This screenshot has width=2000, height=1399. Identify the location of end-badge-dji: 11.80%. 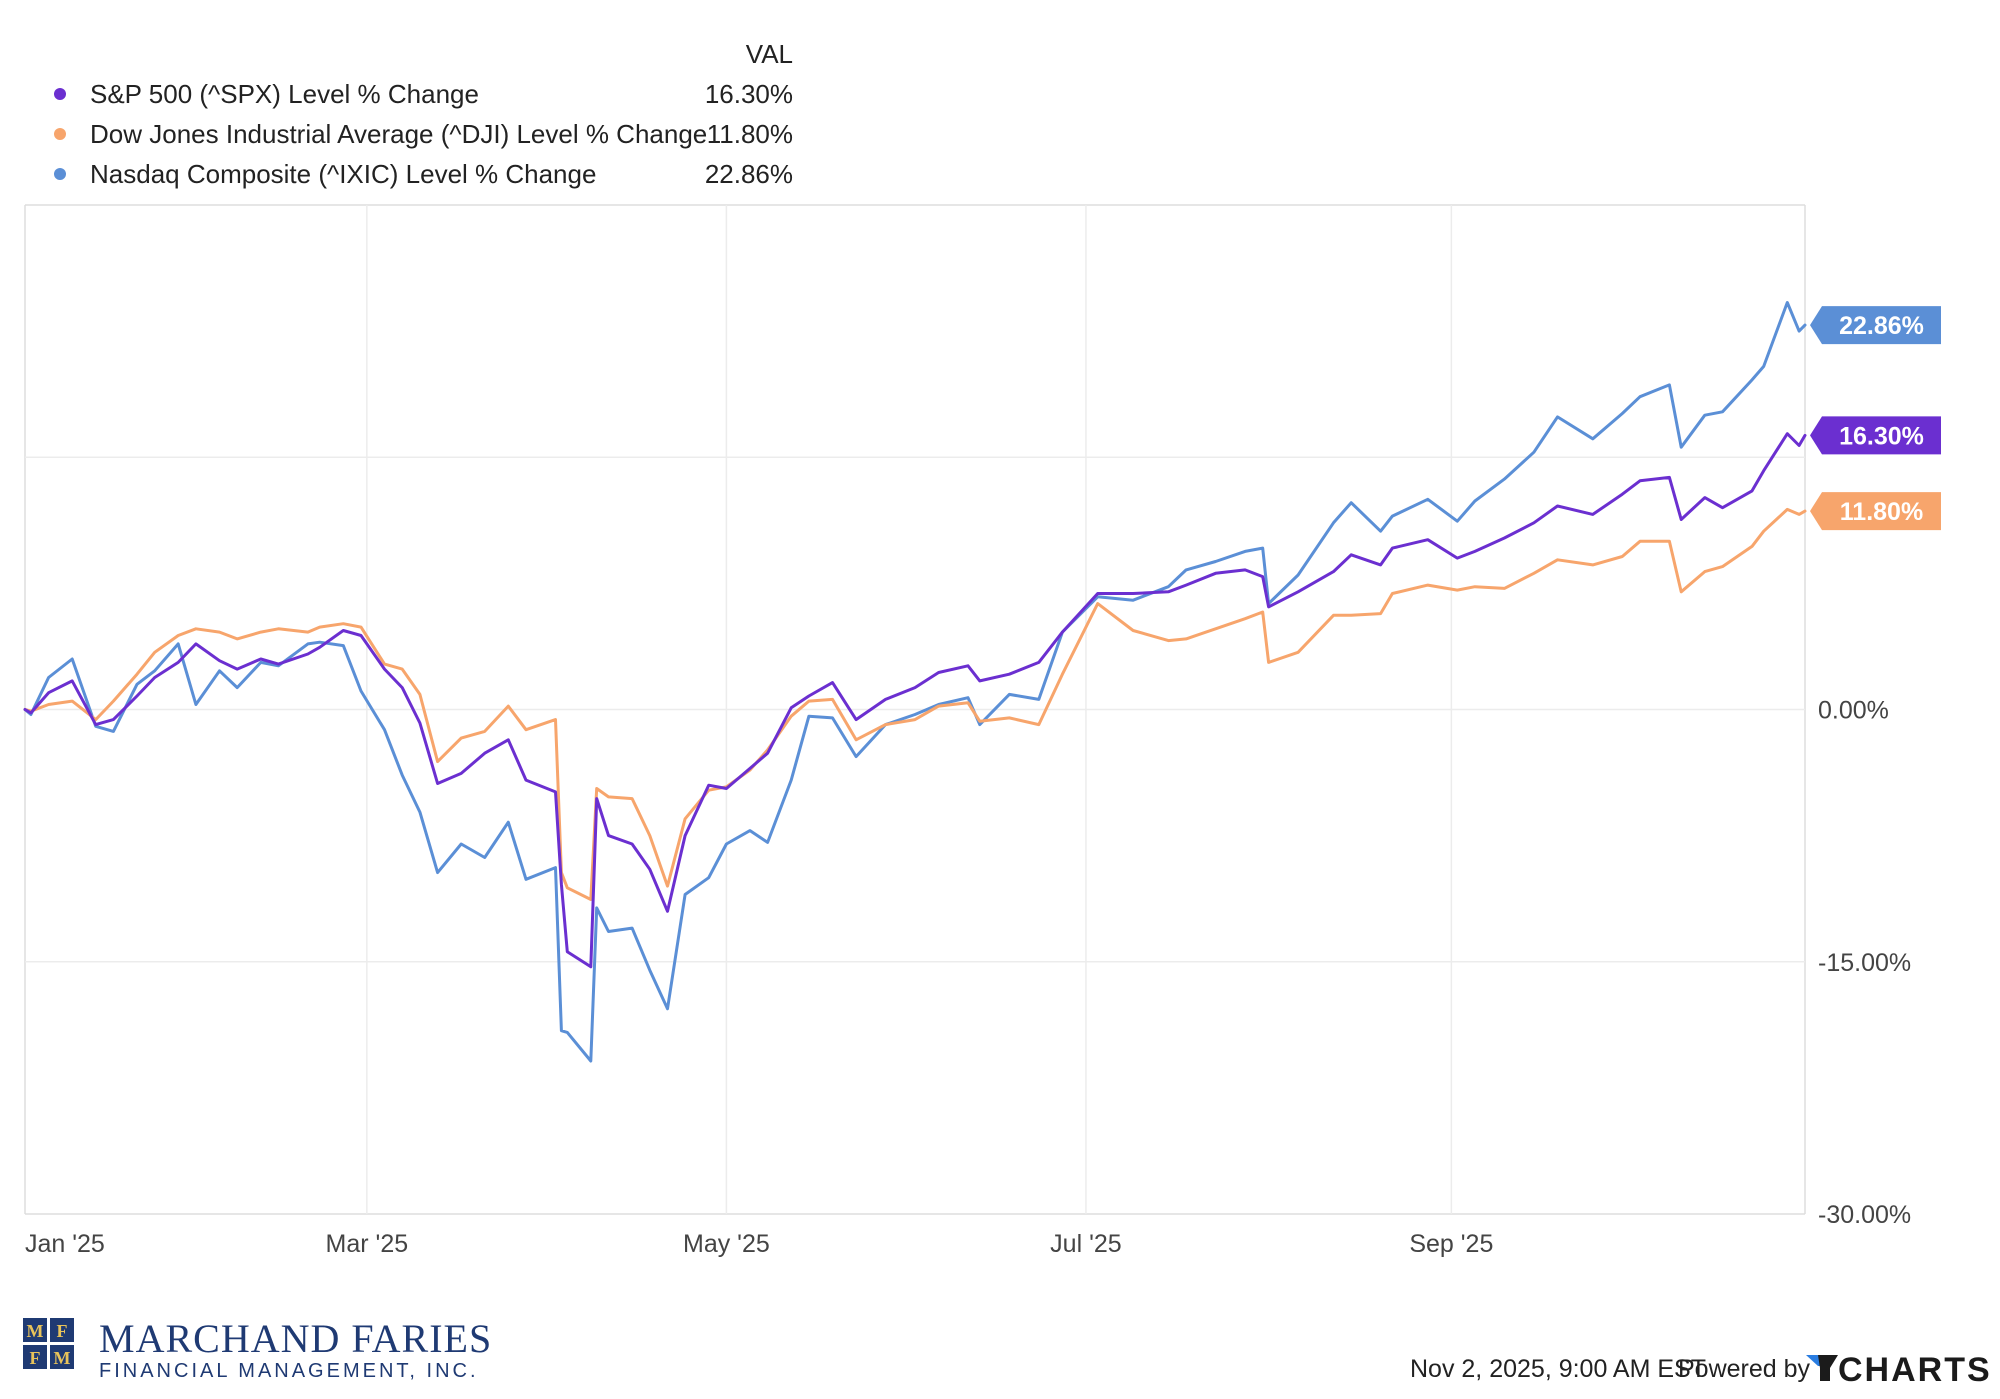
(1875, 511).